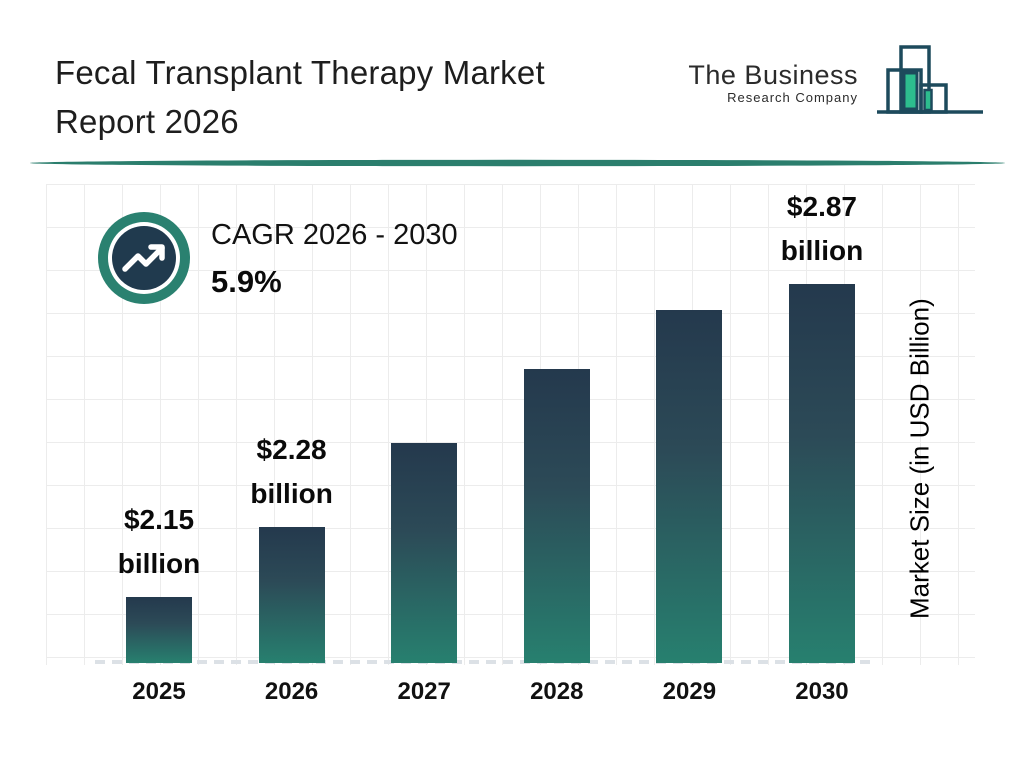  I want to click on company-logo-text: The Business Research Company, so click(773, 83).